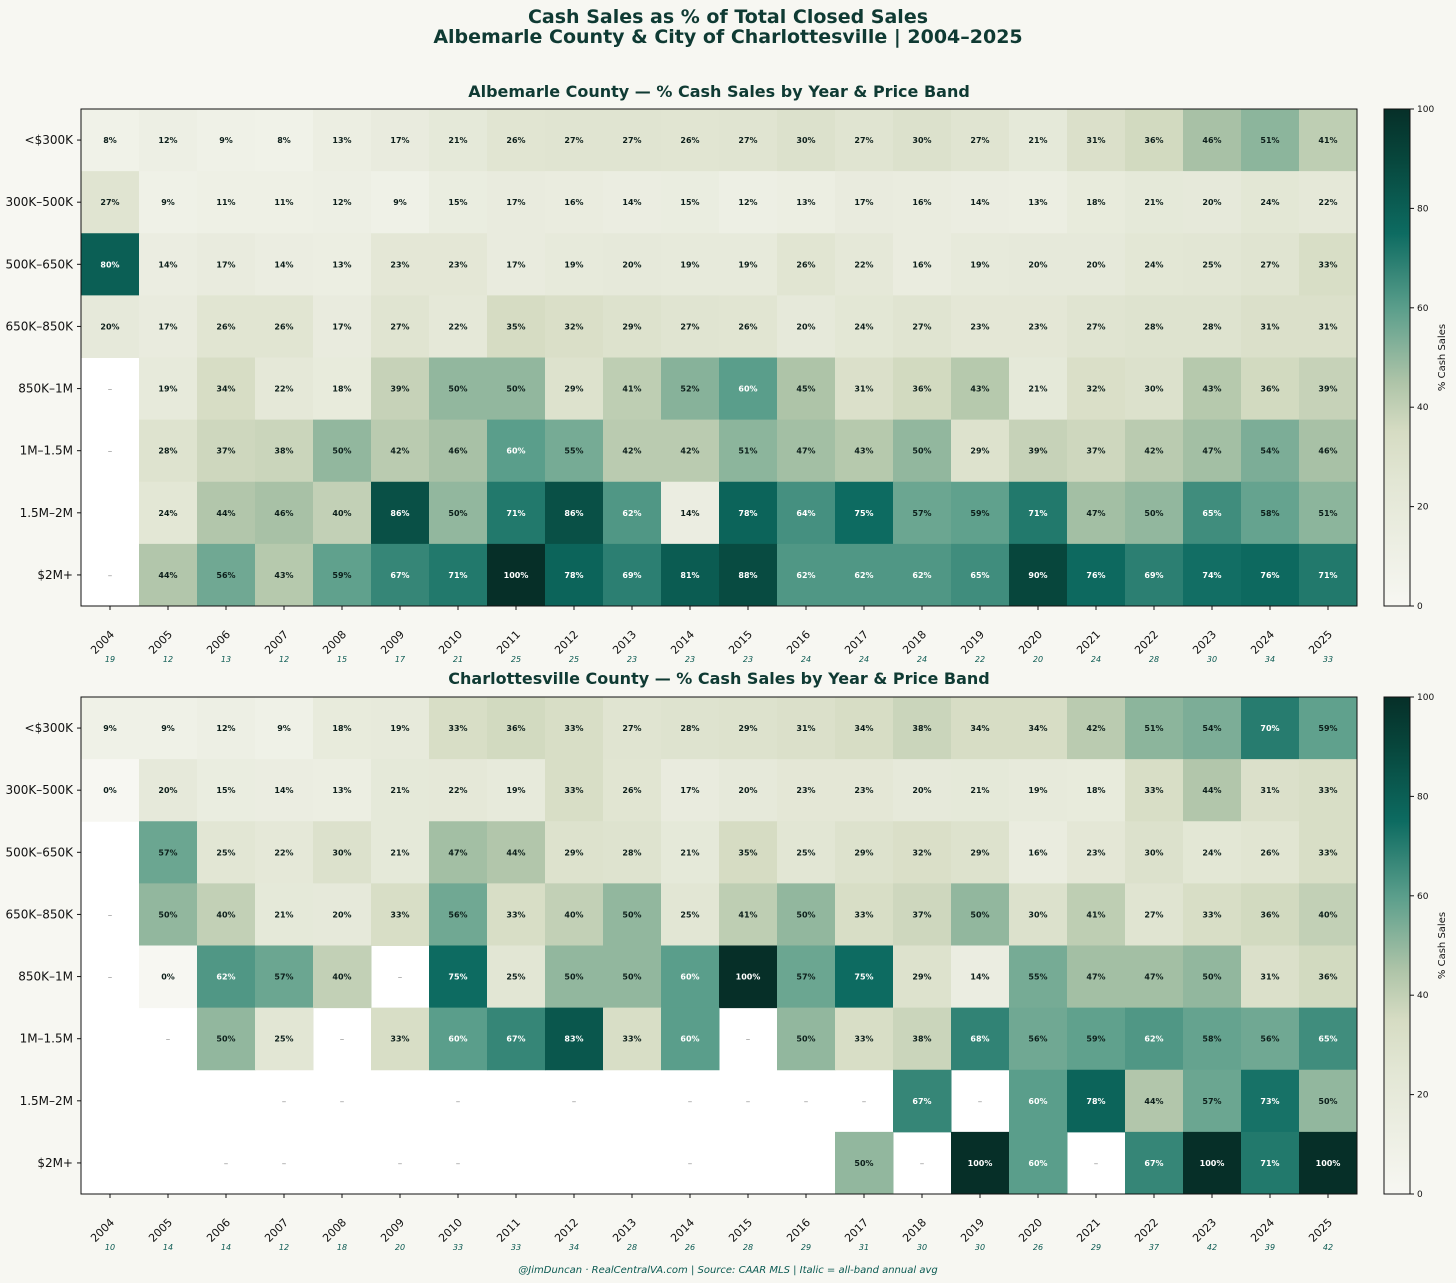  What do you see at coordinates (1153, 326) in the screenshot?
I see `cell-label: 28%` at bounding box center [1153, 326].